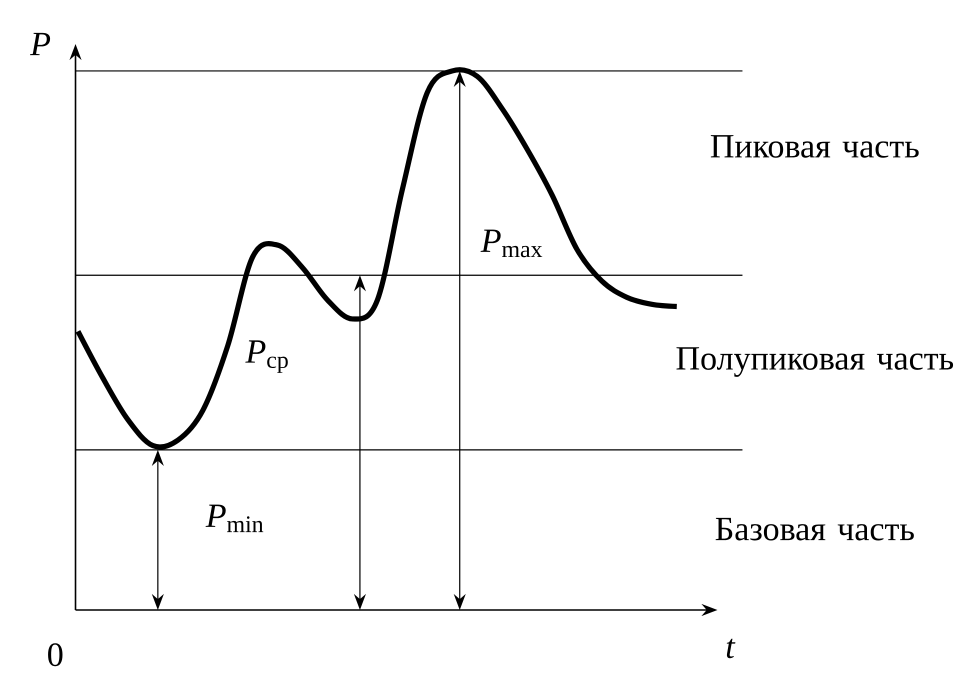  I want to click on text: Базовая часть, so click(815, 529).